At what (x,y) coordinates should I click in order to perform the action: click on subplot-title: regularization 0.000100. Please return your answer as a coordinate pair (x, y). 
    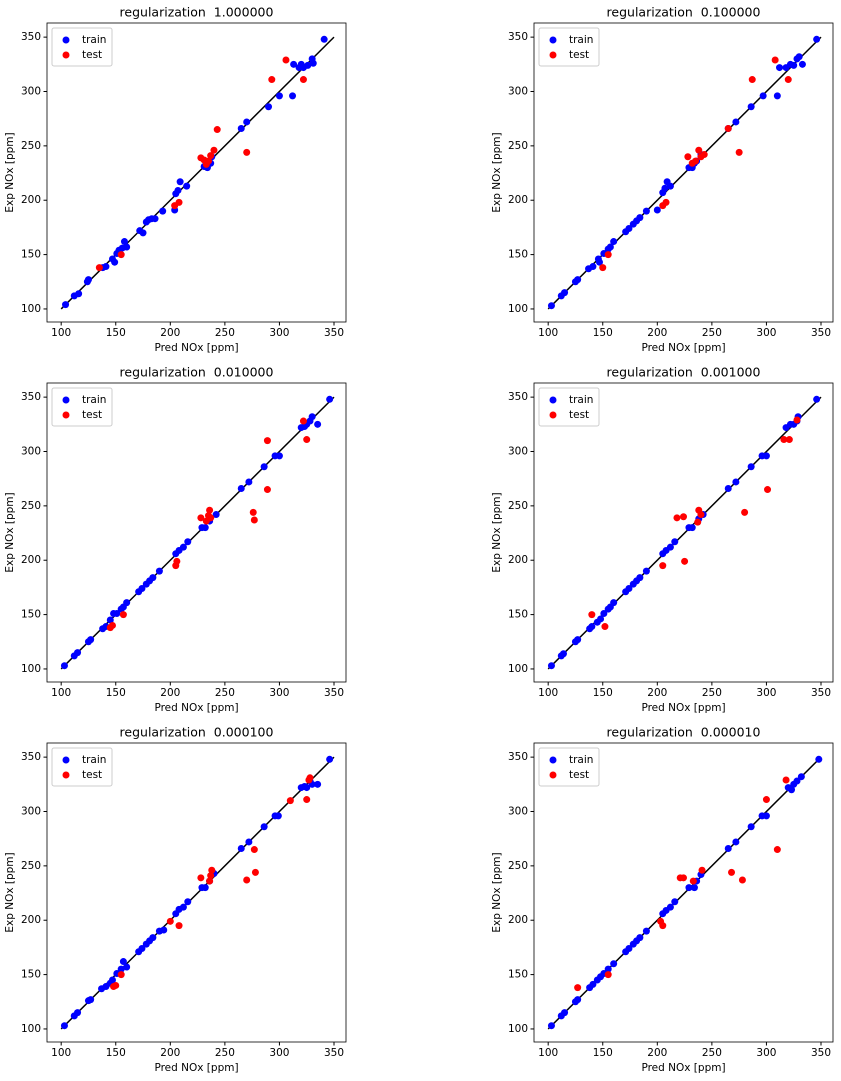
    Looking at the image, I should click on (197, 732).